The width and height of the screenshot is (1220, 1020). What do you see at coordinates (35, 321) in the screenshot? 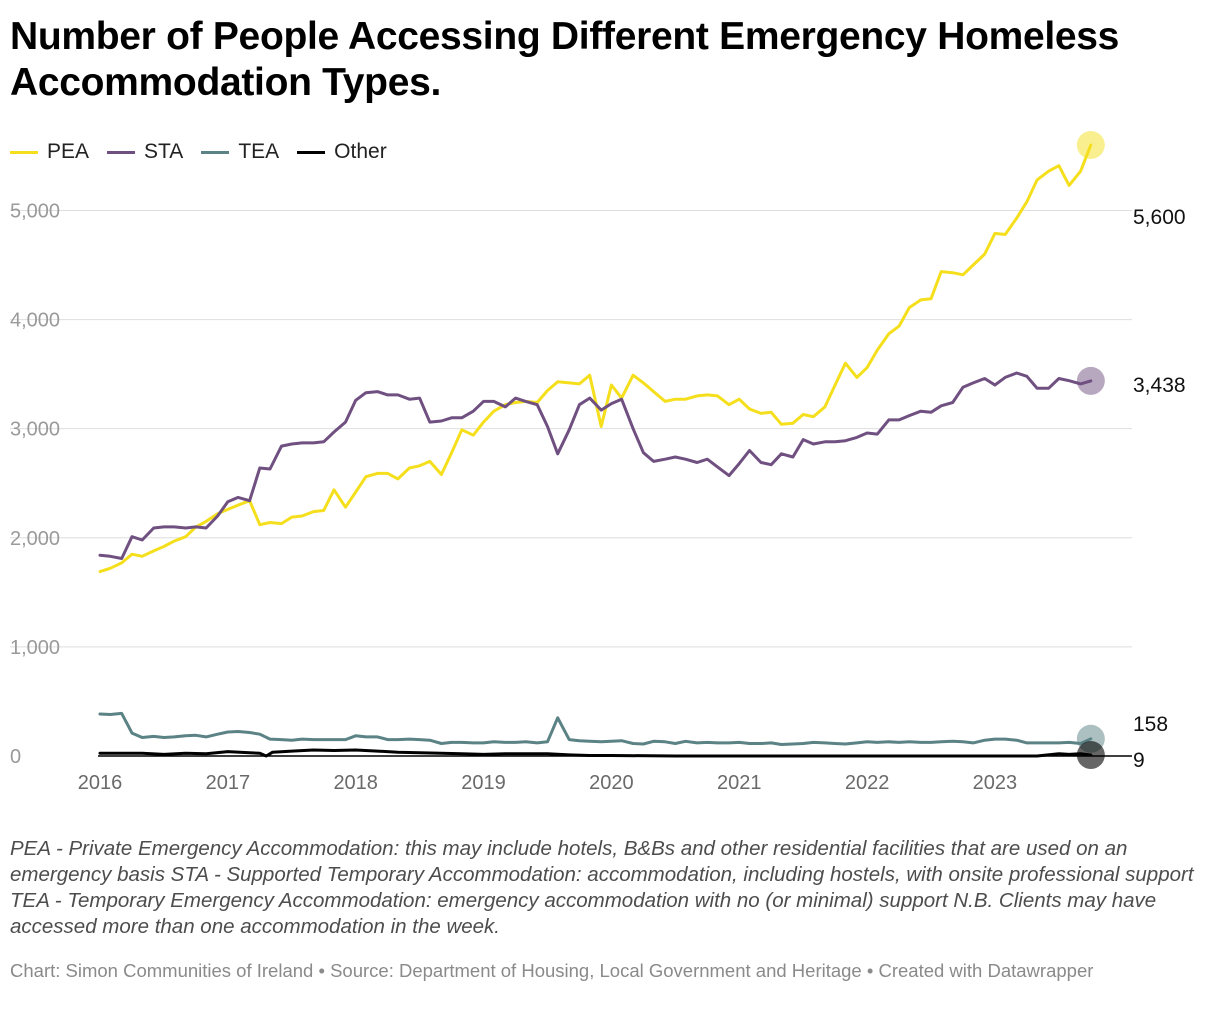
I see `y-tick-label: 4,000` at bounding box center [35, 321].